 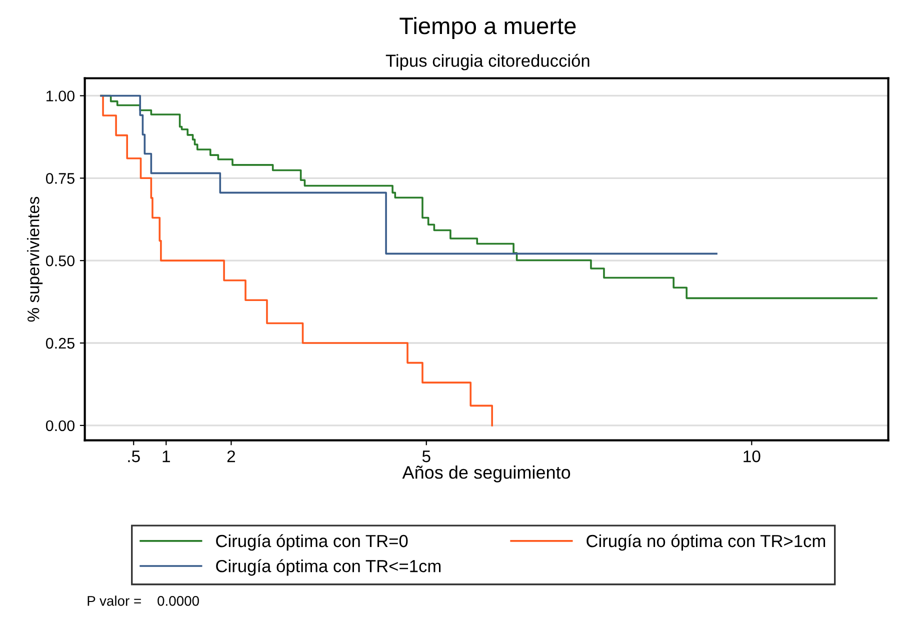 What do you see at coordinates (60, 178) in the screenshot?
I see `y-tick-label: 0.75` at bounding box center [60, 178].